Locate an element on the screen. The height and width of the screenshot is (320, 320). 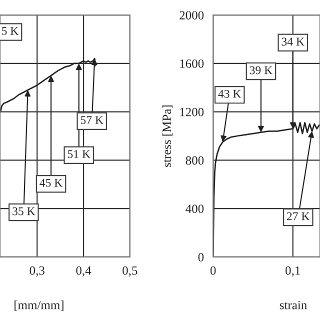
annotation: 35 K is located at coordinates (24, 211).